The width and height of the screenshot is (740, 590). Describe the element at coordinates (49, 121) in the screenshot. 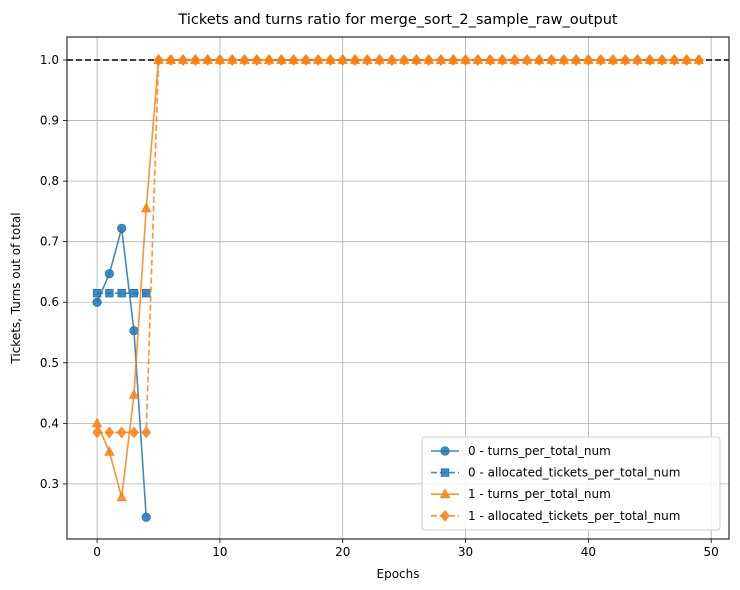

I see `y-tick-label: 0.9` at that location.